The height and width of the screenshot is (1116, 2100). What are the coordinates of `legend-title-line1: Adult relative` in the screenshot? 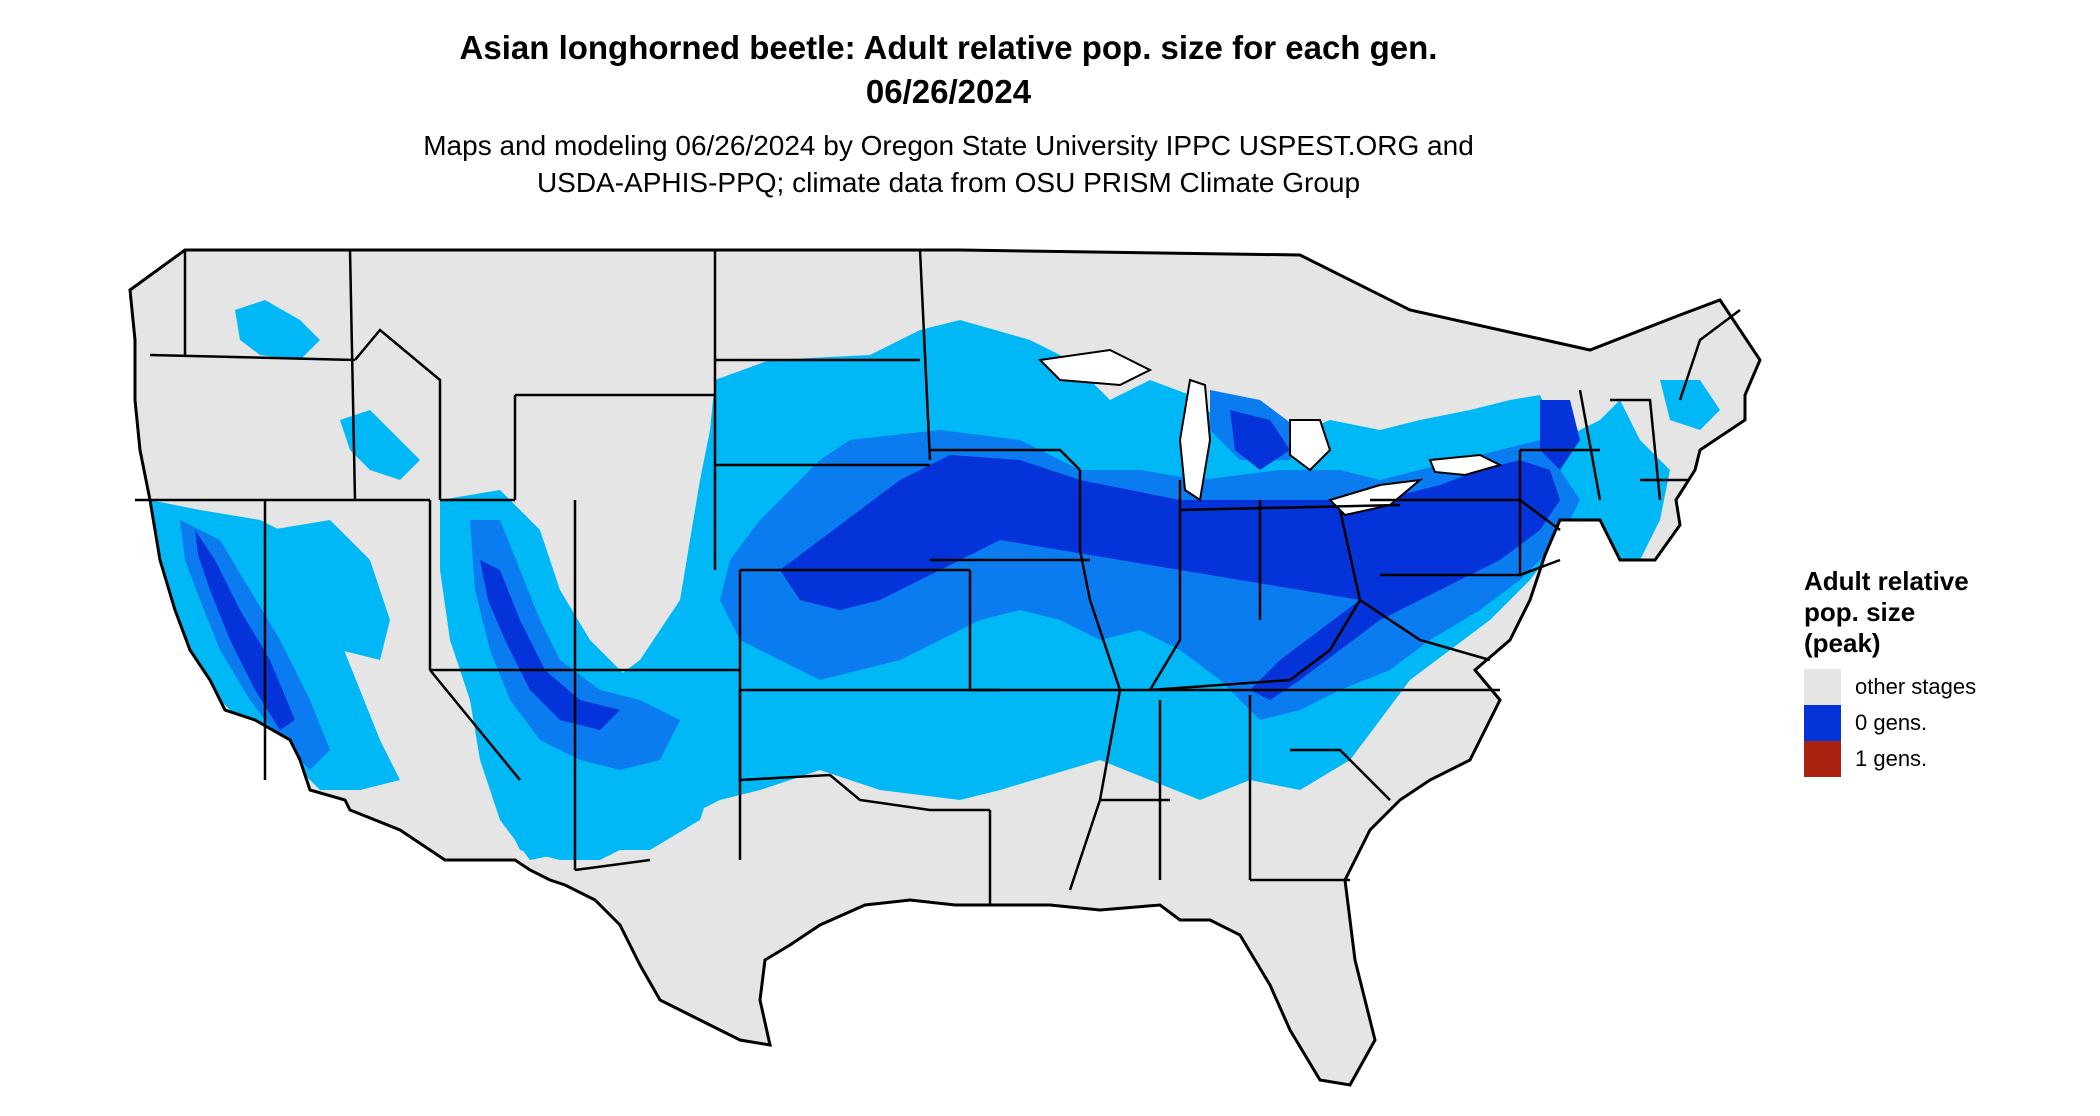 It's located at (1886, 581).